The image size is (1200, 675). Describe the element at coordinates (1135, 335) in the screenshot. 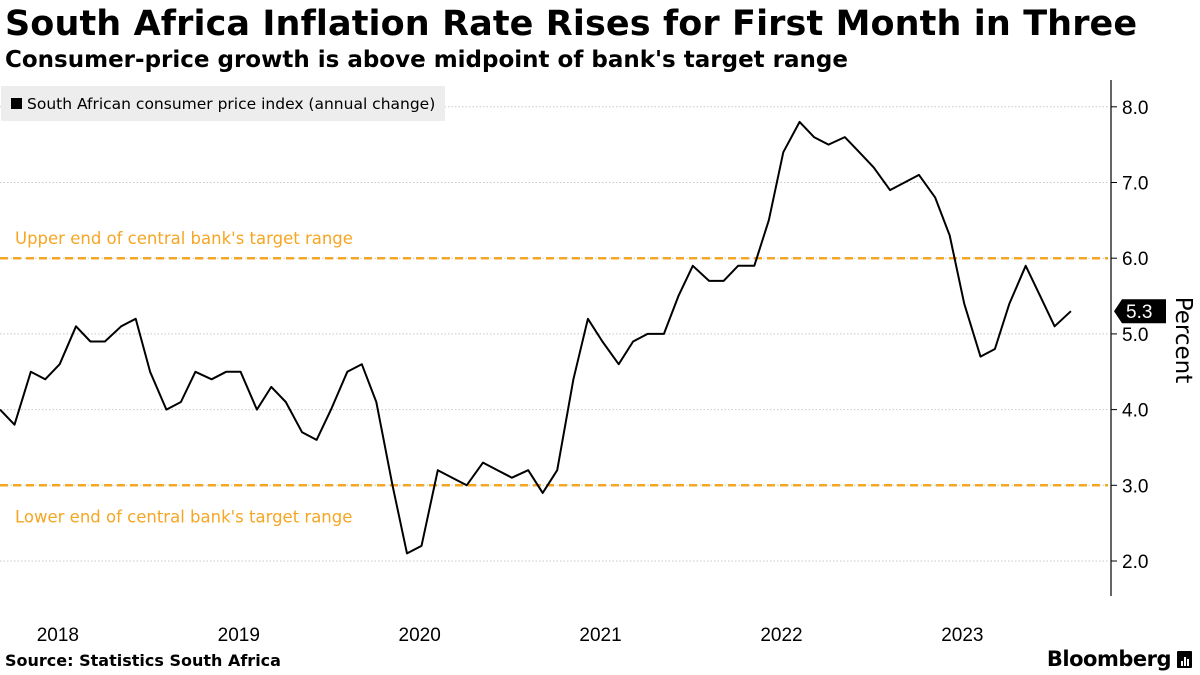

I see `y-tick-label: 5.0` at that location.